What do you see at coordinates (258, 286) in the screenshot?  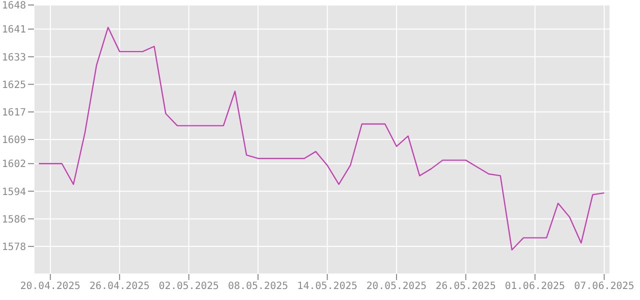 I see `x-tick-label: 08.05.2025` at bounding box center [258, 286].